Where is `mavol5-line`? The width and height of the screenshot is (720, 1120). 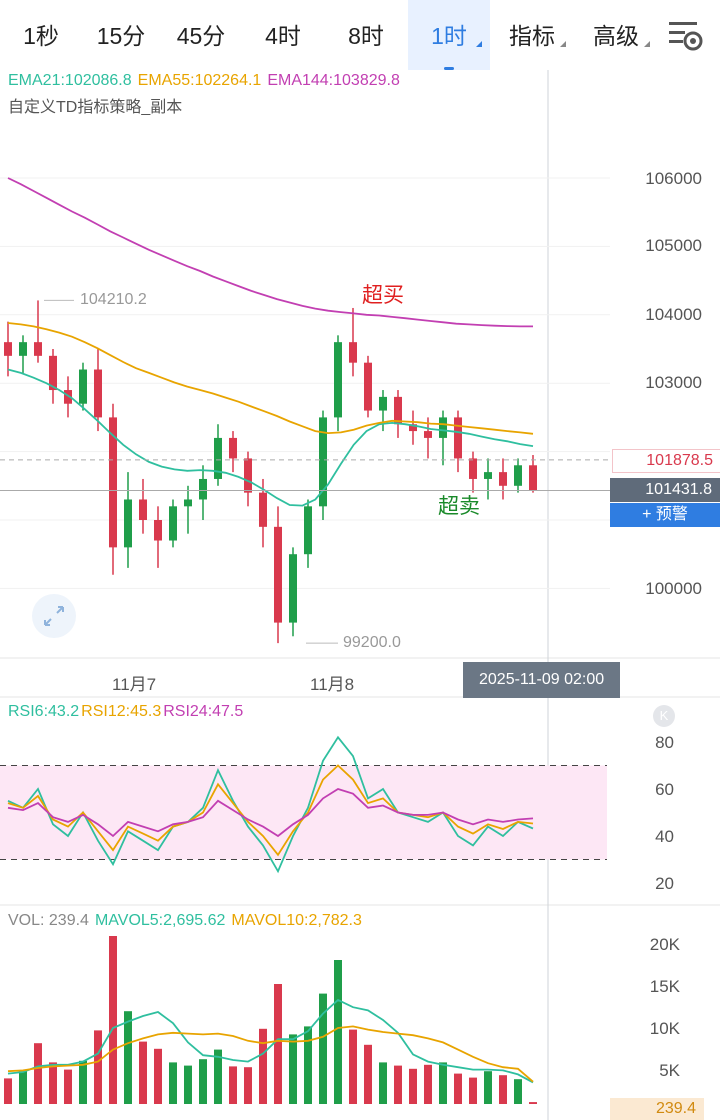
mavol5-line is located at coordinates (270, 1041).